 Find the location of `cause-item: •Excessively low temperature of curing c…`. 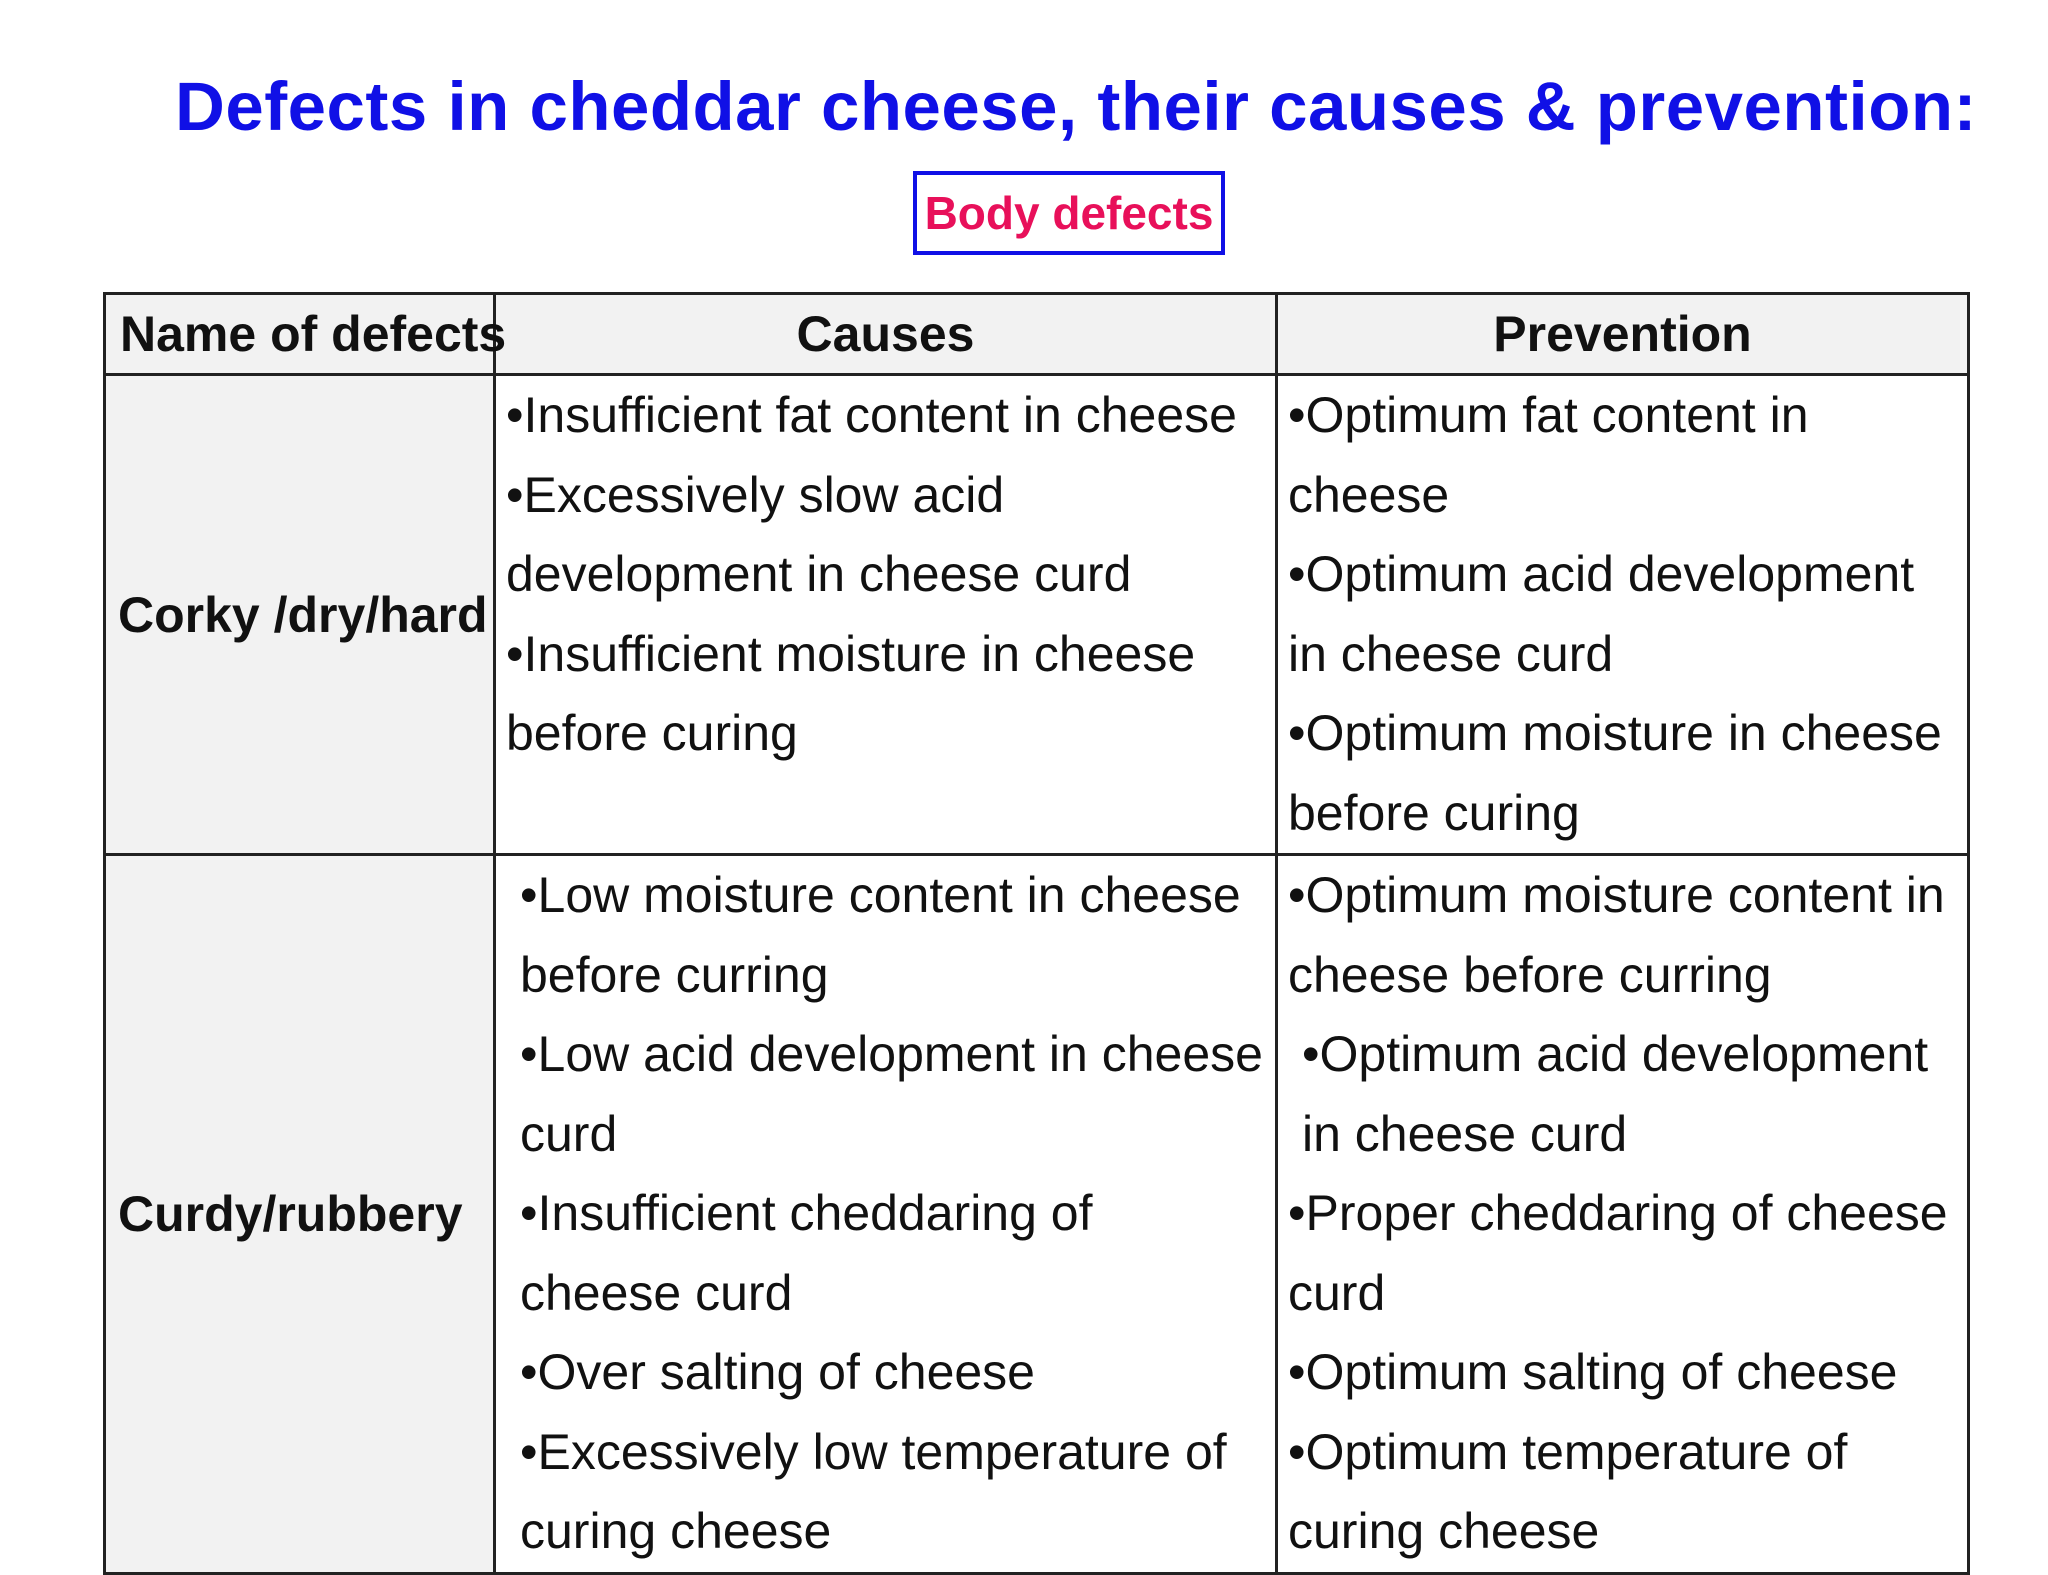

cause-item: •Excessively low temperature of curing c… is located at coordinates (873, 1491).